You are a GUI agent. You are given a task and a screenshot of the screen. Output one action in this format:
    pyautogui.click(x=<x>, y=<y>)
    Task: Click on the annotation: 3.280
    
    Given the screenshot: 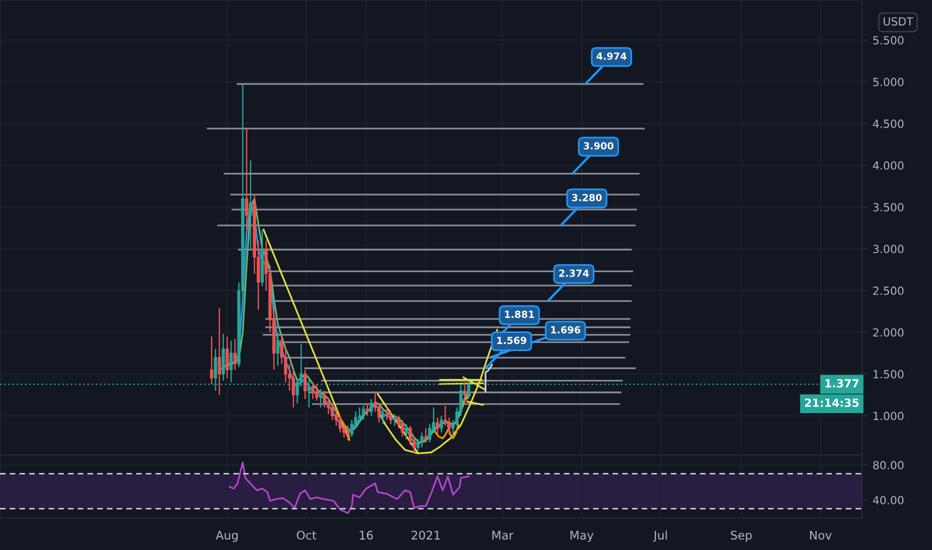 What is the action you would take?
    pyautogui.click(x=587, y=198)
    